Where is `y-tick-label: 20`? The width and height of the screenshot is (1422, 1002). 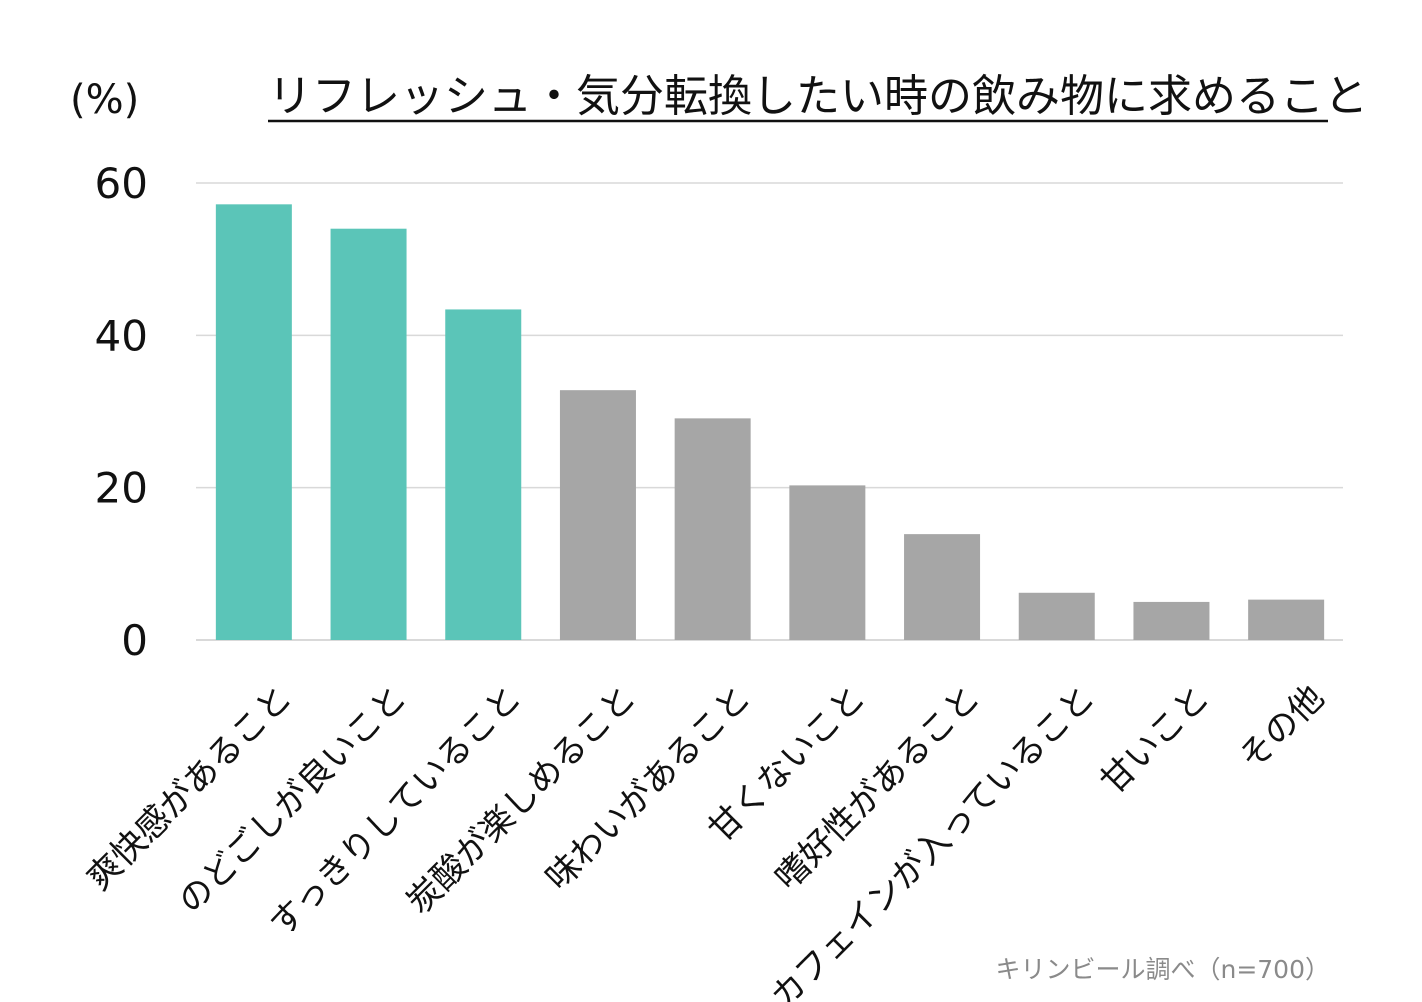
y-tick-label: 20 is located at coordinates (121, 488).